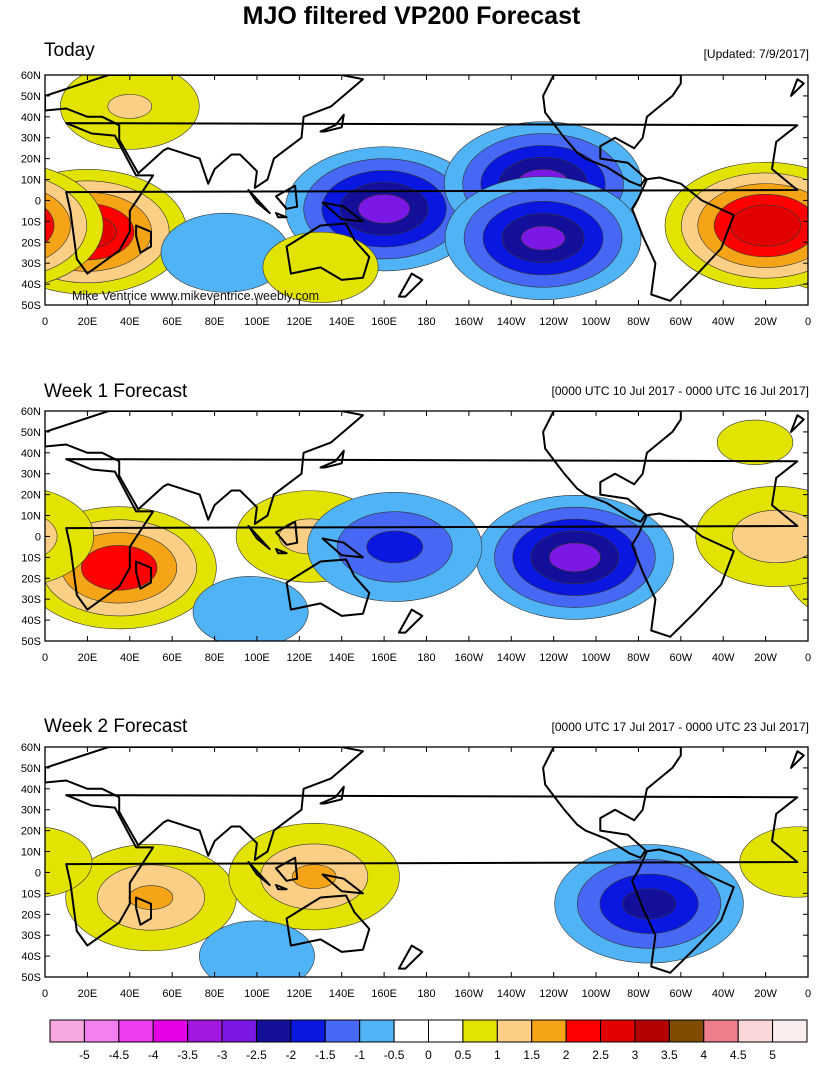 This screenshot has height=1067, width=823. Describe the element at coordinates (222, 1055) in the screenshot. I see `colorbar-label--3: -3` at that location.